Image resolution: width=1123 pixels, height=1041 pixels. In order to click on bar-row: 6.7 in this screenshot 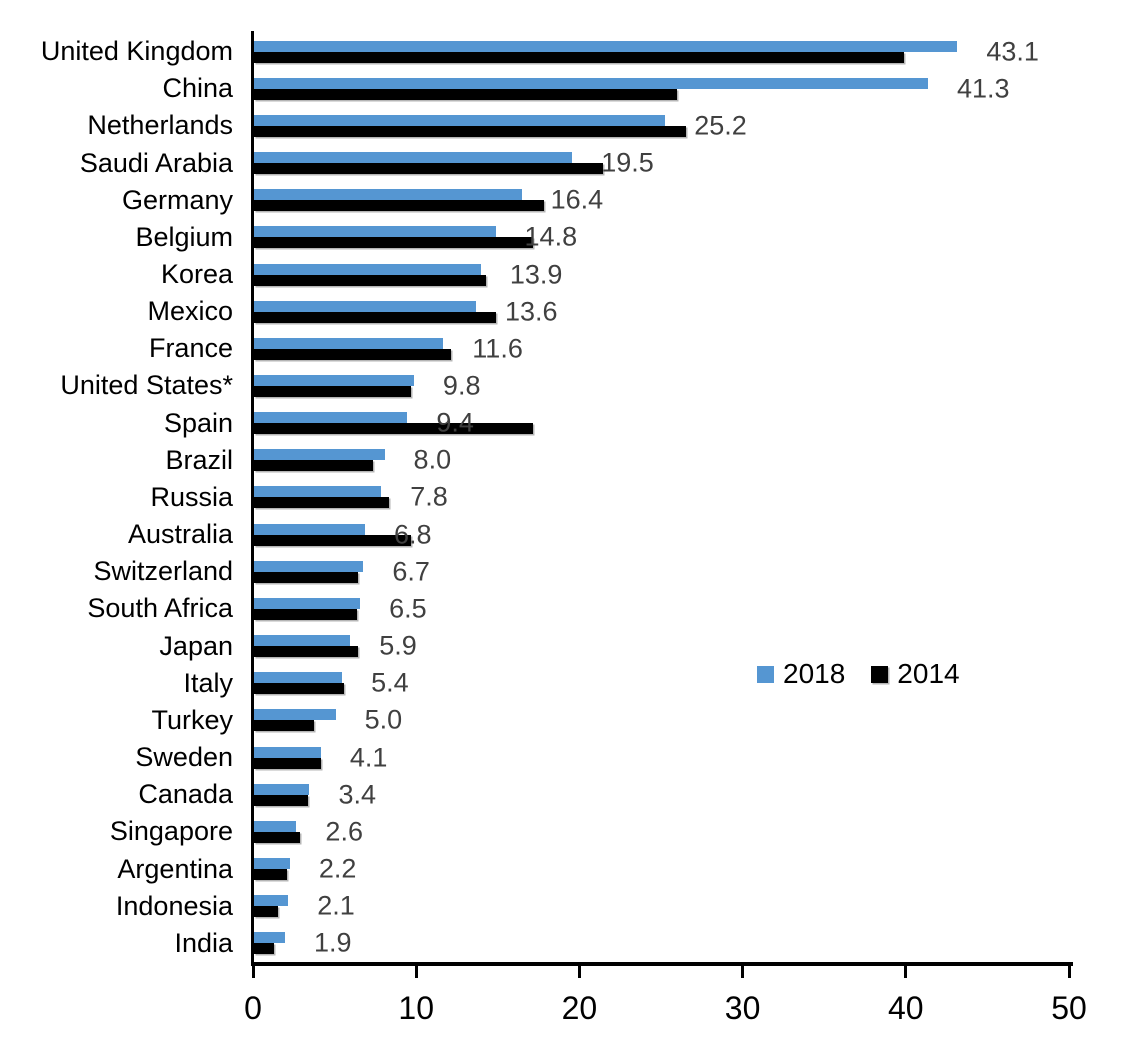, I will do `click(662, 571)`.